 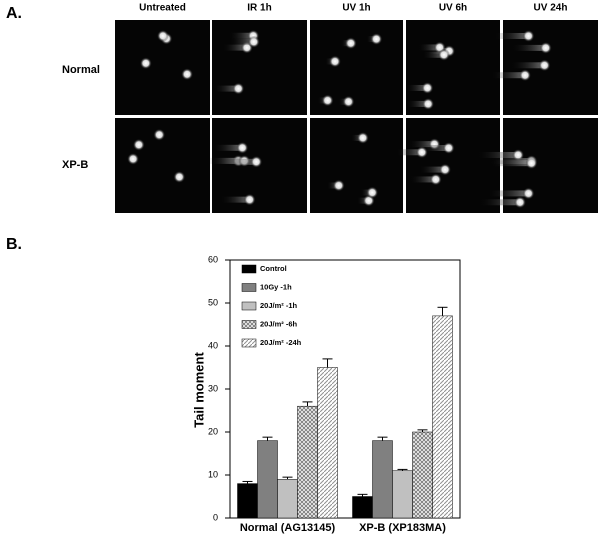 What do you see at coordinates (276, 286) in the screenshot?
I see `legend-label: 10Gy -1h` at bounding box center [276, 286].